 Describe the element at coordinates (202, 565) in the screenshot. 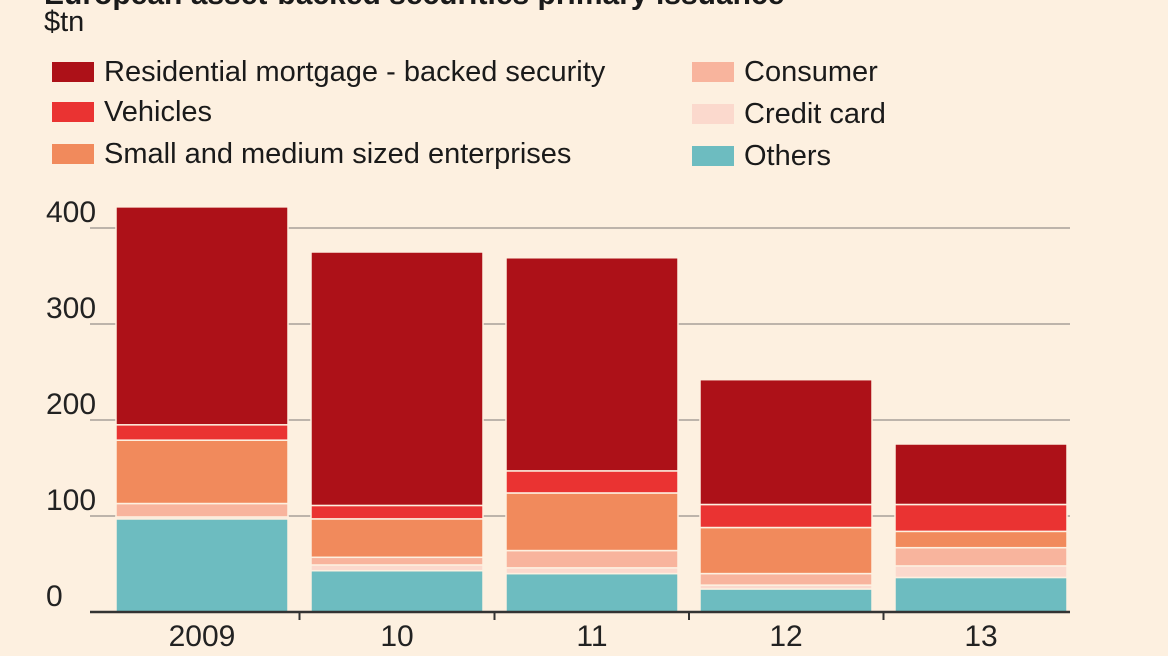

I see `bar-2009-others` at that location.